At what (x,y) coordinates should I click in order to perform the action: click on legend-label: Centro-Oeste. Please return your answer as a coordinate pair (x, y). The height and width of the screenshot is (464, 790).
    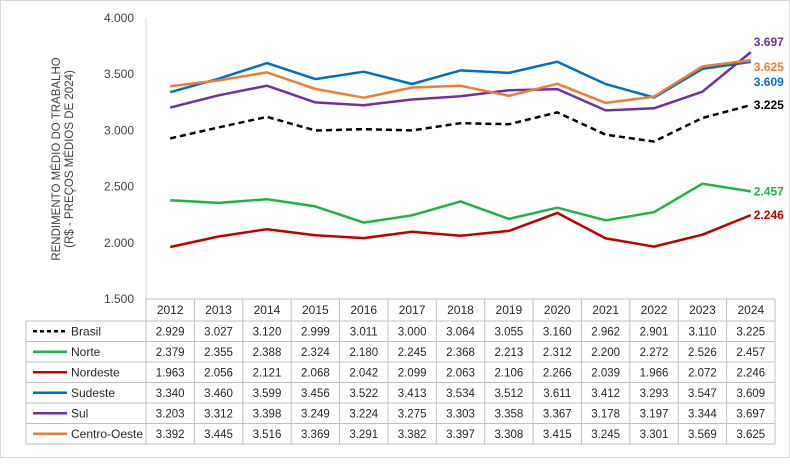
    Looking at the image, I should click on (107, 434).